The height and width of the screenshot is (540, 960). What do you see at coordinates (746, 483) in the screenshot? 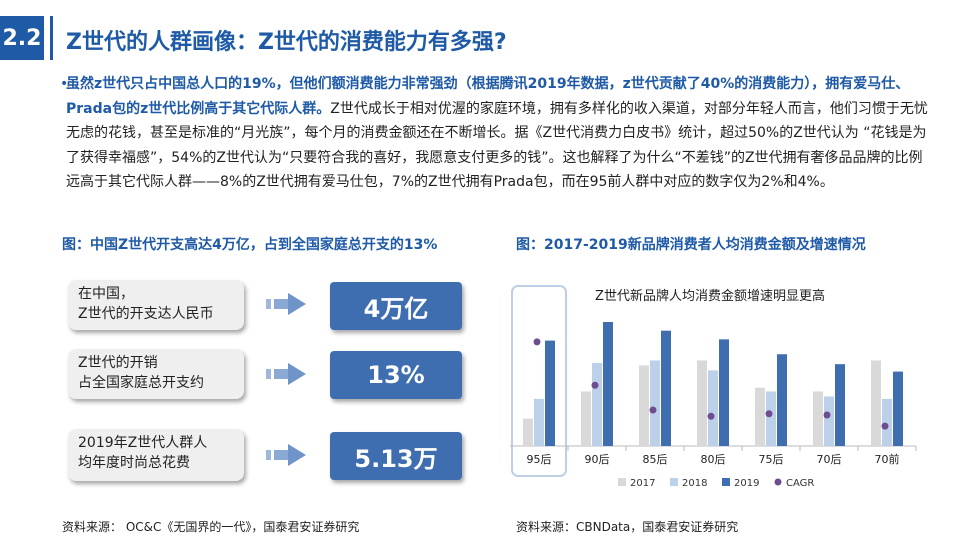
I see `legend-label-2019: 2019` at bounding box center [746, 483].